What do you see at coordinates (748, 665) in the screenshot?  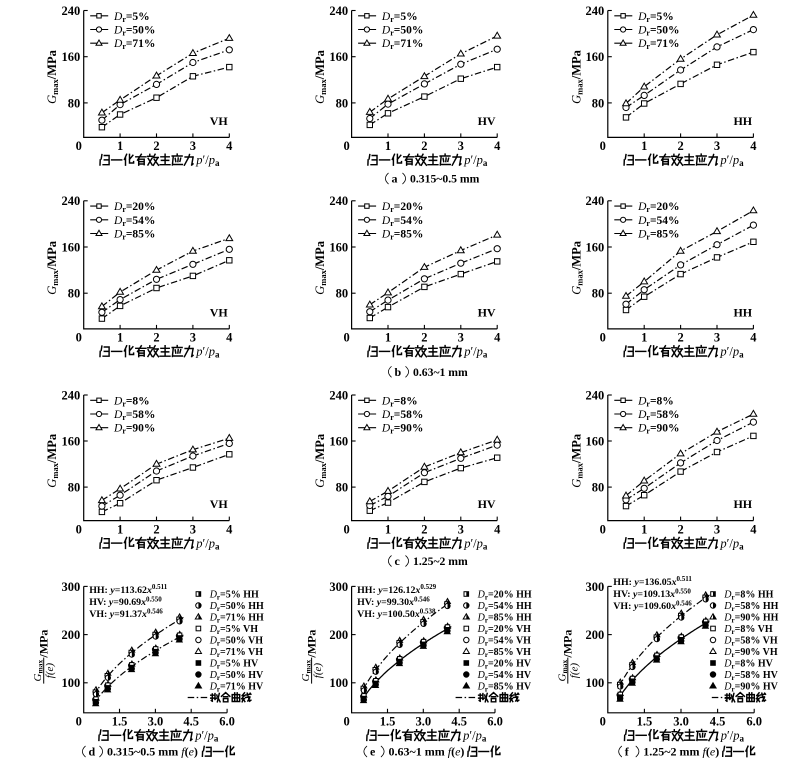 I see `svg-text: Dr=8% HV` at bounding box center [748, 665].